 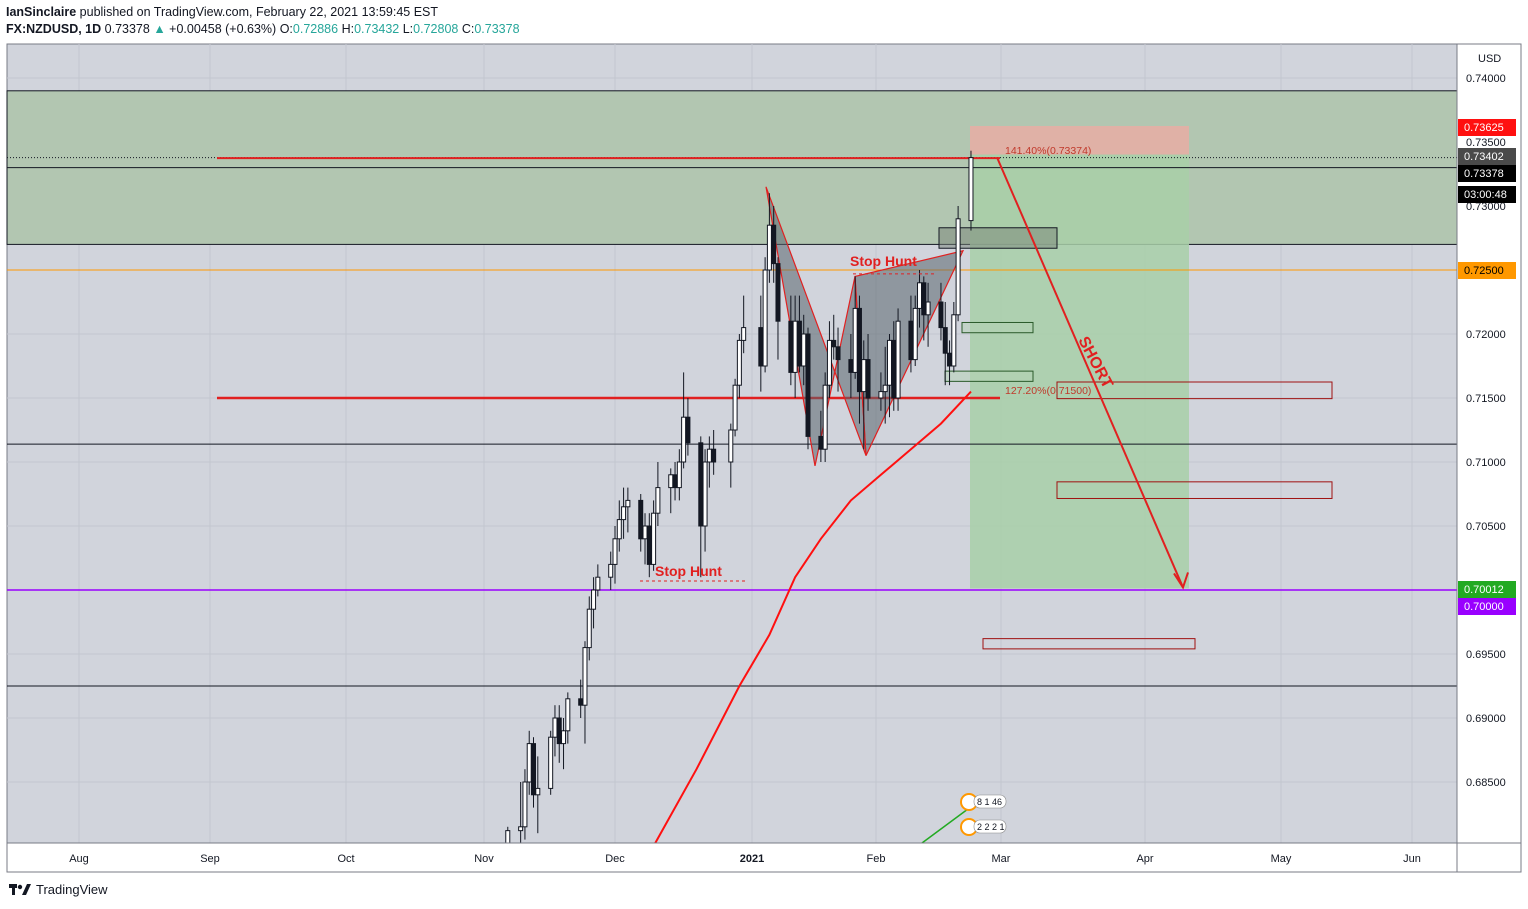 I want to click on order-block-upper, so click(x=998, y=238).